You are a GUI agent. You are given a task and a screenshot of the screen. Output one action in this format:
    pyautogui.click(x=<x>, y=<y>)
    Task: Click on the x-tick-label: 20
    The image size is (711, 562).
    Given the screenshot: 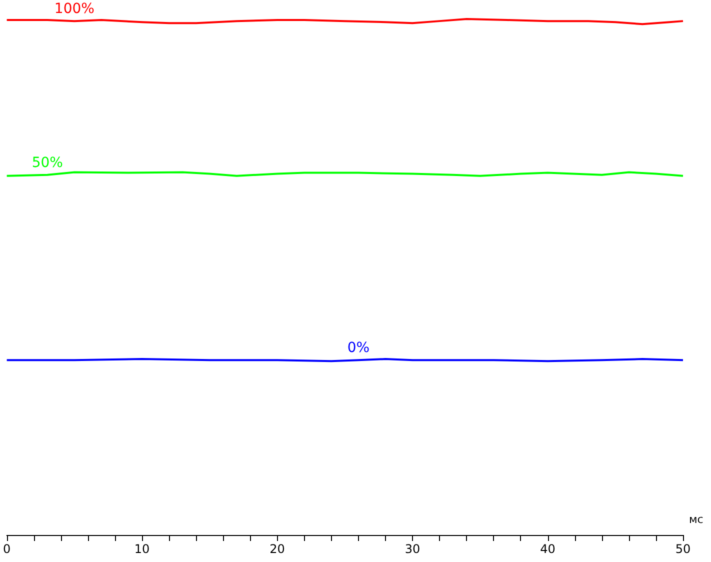 What is the action you would take?
    pyautogui.click(x=277, y=549)
    